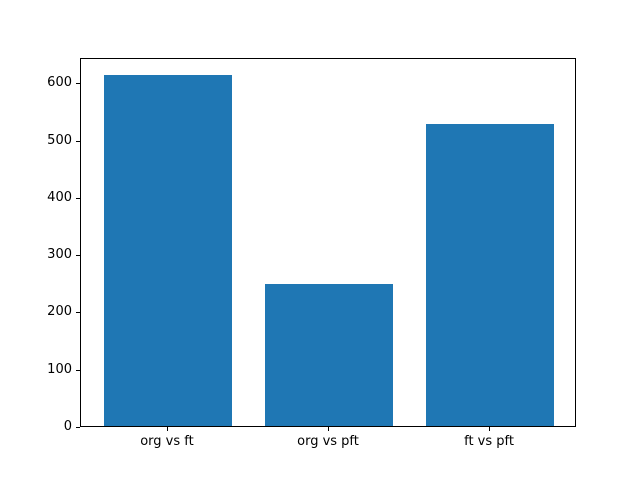  What do you see at coordinates (167, 441) in the screenshot?
I see `x-tick-label: org vs ft` at bounding box center [167, 441].